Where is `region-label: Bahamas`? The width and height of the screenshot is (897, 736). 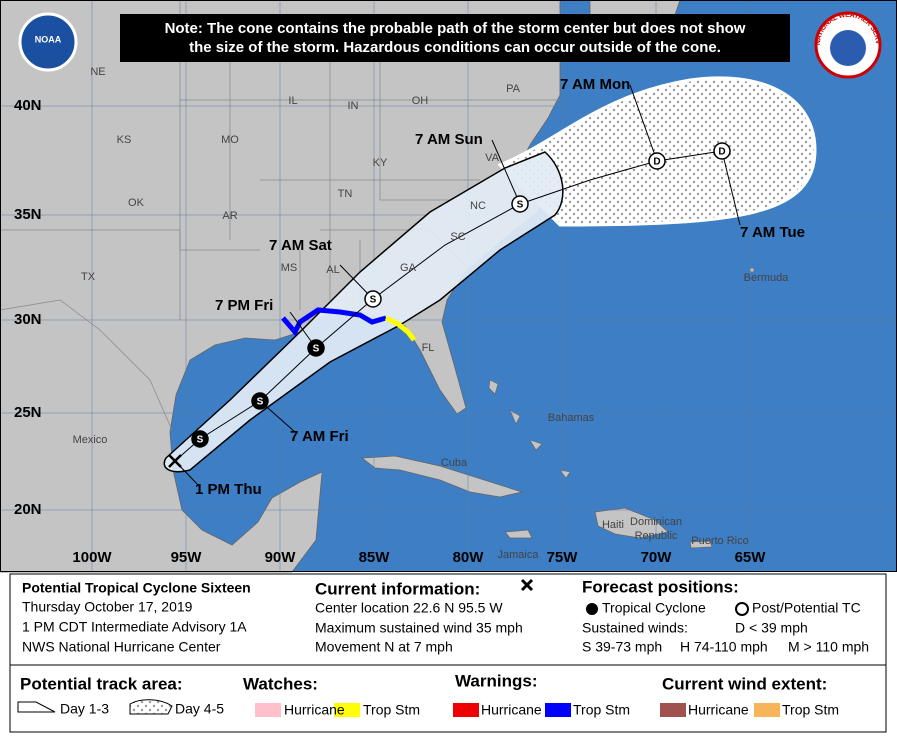
region-label: Bahamas is located at coordinates (571, 418).